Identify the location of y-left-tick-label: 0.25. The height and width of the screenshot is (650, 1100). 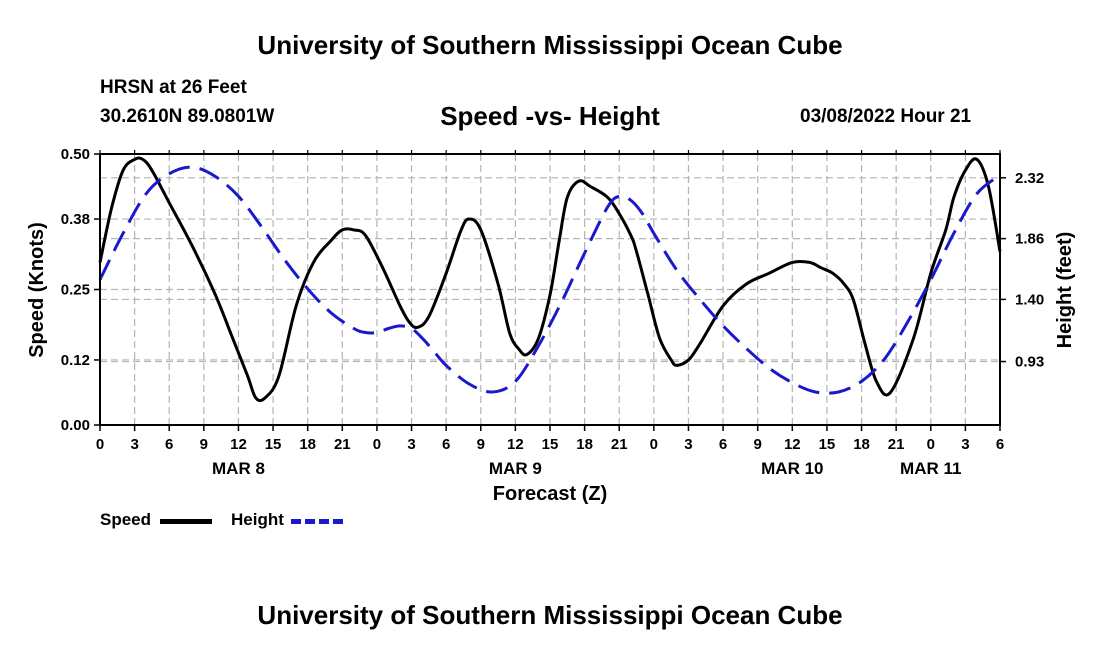
(75, 290).